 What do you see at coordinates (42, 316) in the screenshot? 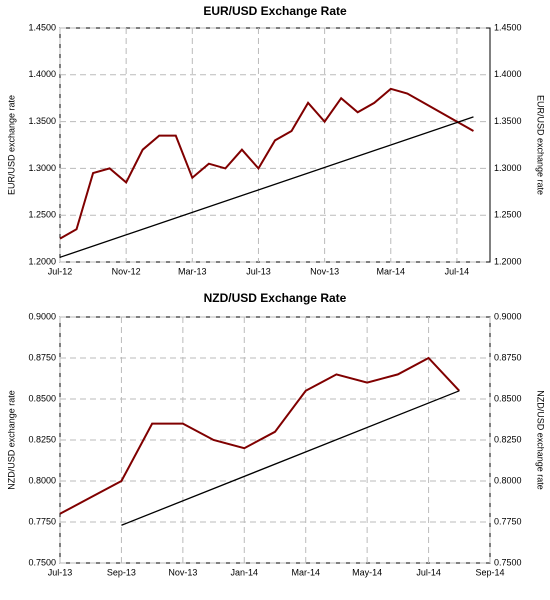
I see `y-tick-label: 0.9000` at bounding box center [42, 316].